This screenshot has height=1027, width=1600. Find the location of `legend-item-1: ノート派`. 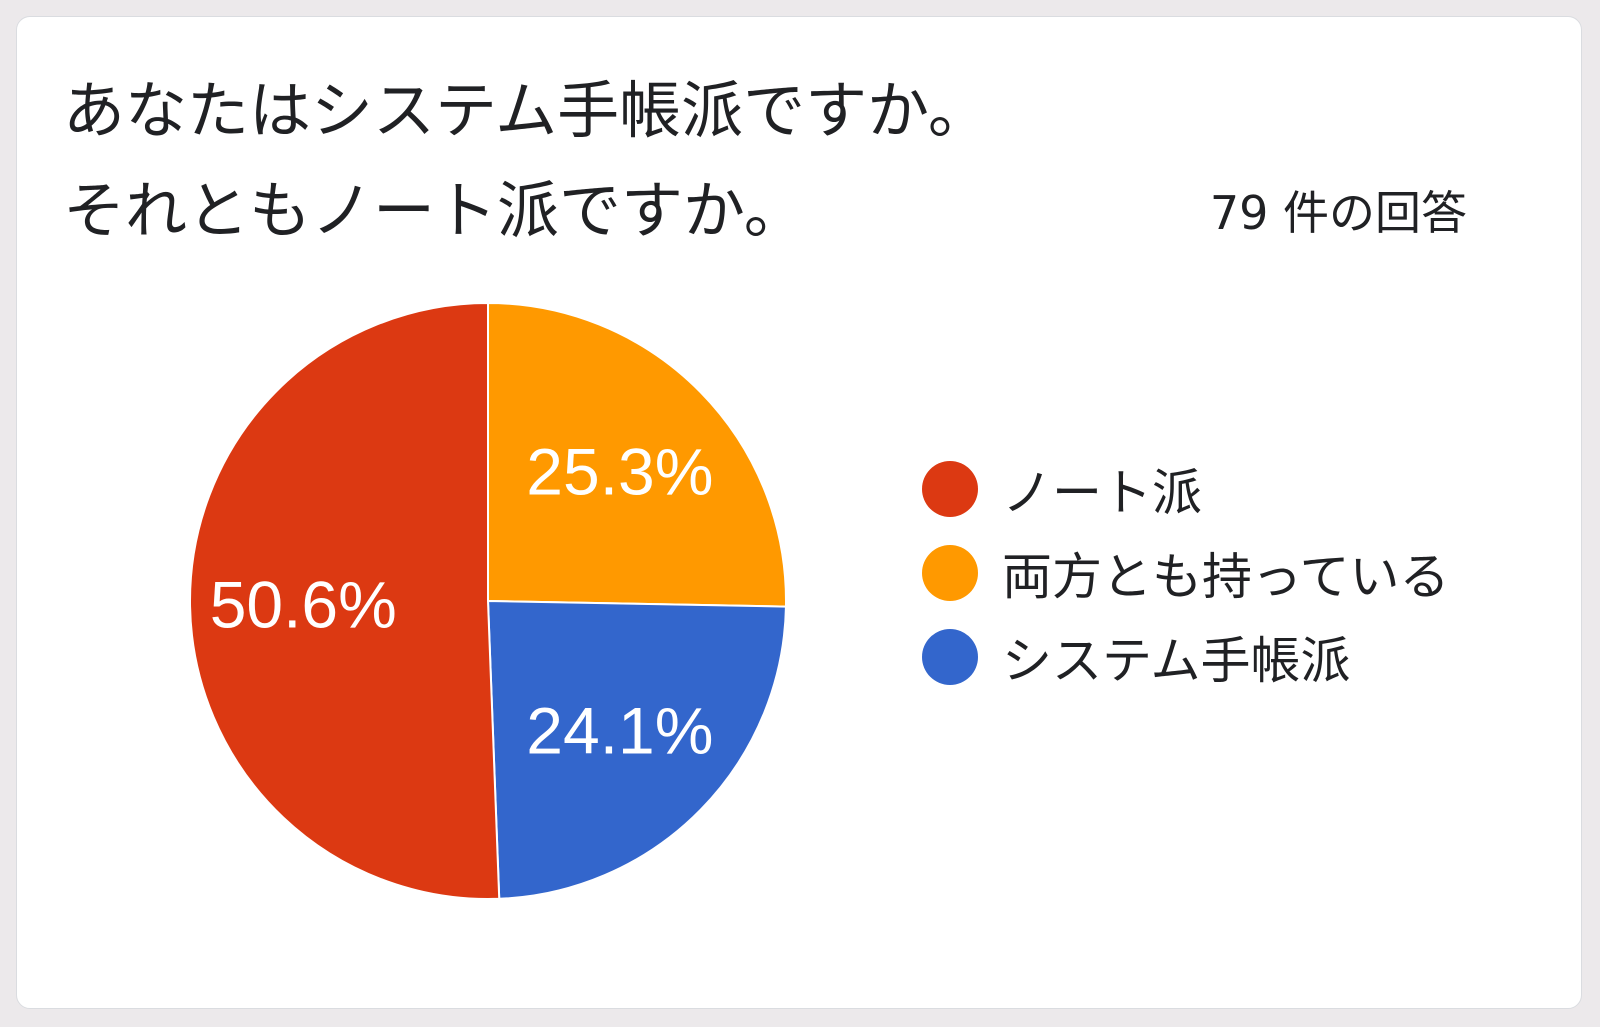

legend-item-1: ノート派 is located at coordinates (1186, 489).